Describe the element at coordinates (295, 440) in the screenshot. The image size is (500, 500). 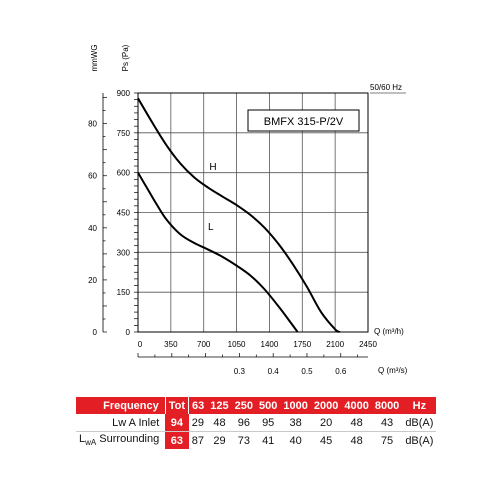
I see `band-value: 40` at that location.